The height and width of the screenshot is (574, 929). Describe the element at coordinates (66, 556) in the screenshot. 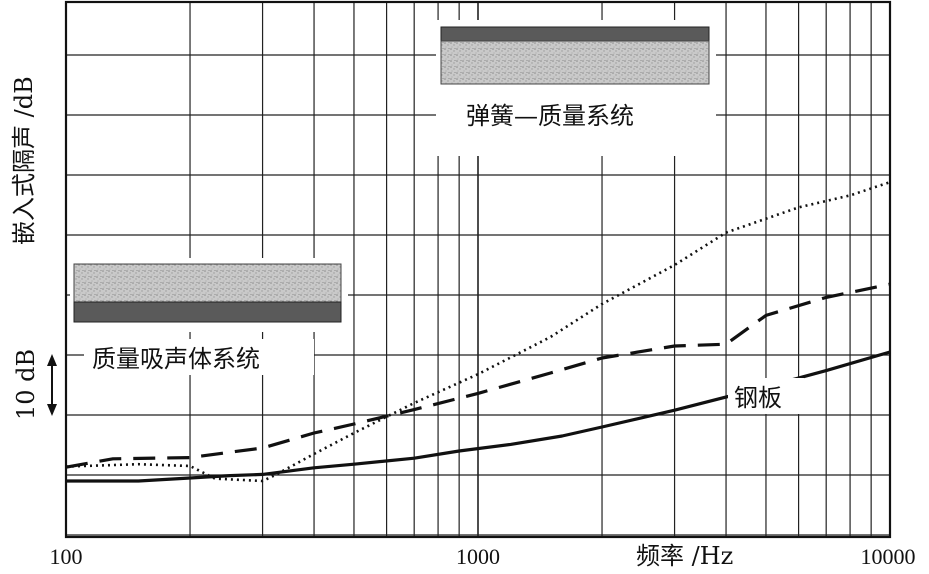

I see `x-tick-label-100: 100` at that location.